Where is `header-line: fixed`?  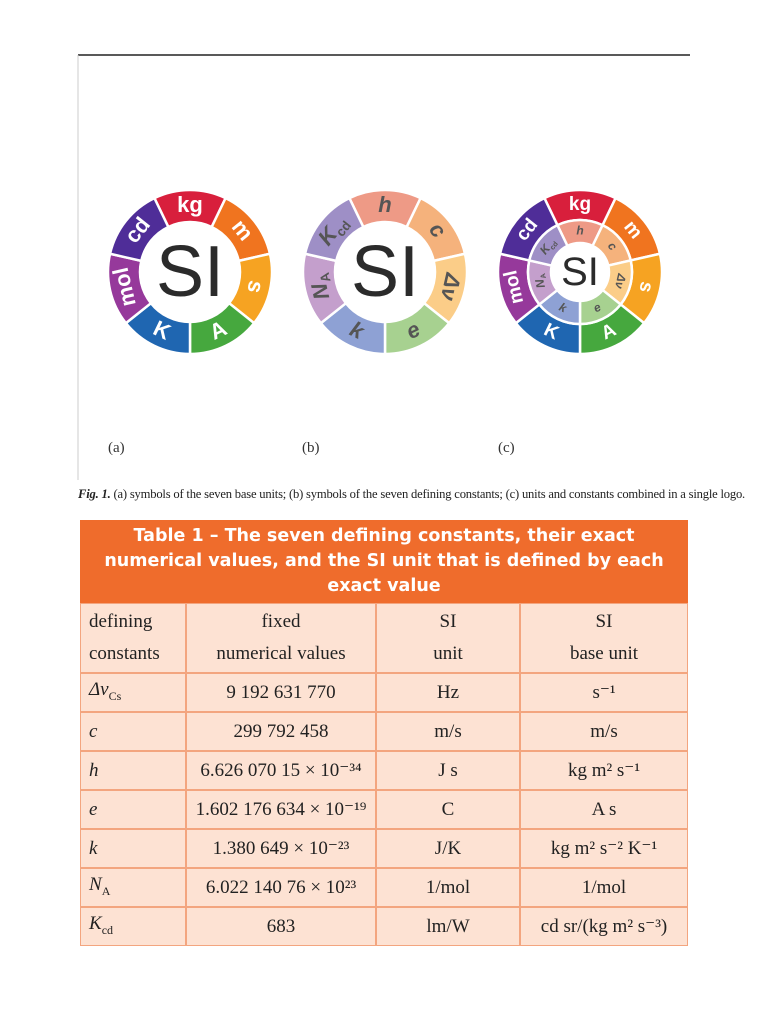 header-line: fixed is located at coordinates (281, 621).